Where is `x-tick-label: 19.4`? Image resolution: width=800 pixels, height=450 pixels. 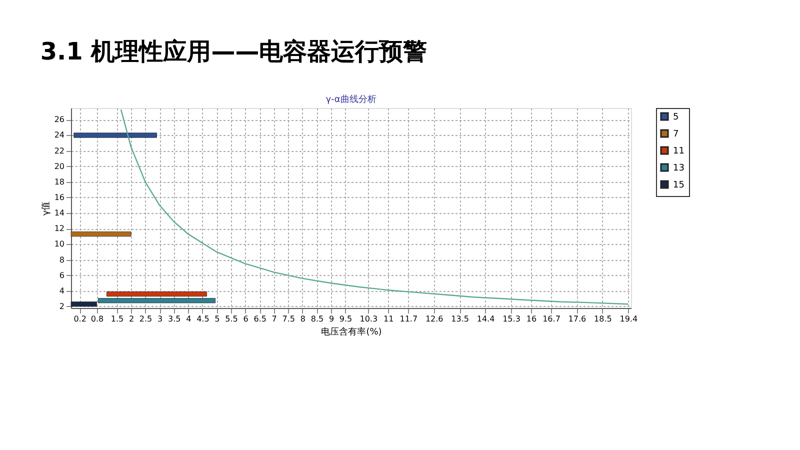
x-tick-label: 19.4 is located at coordinates (629, 319).